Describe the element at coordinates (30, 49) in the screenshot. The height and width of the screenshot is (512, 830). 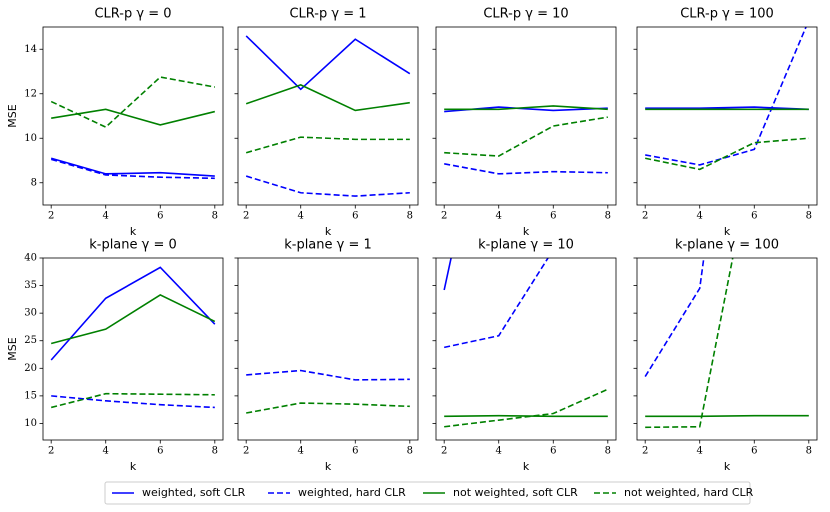
I see `y-tick-label: 14` at that location.